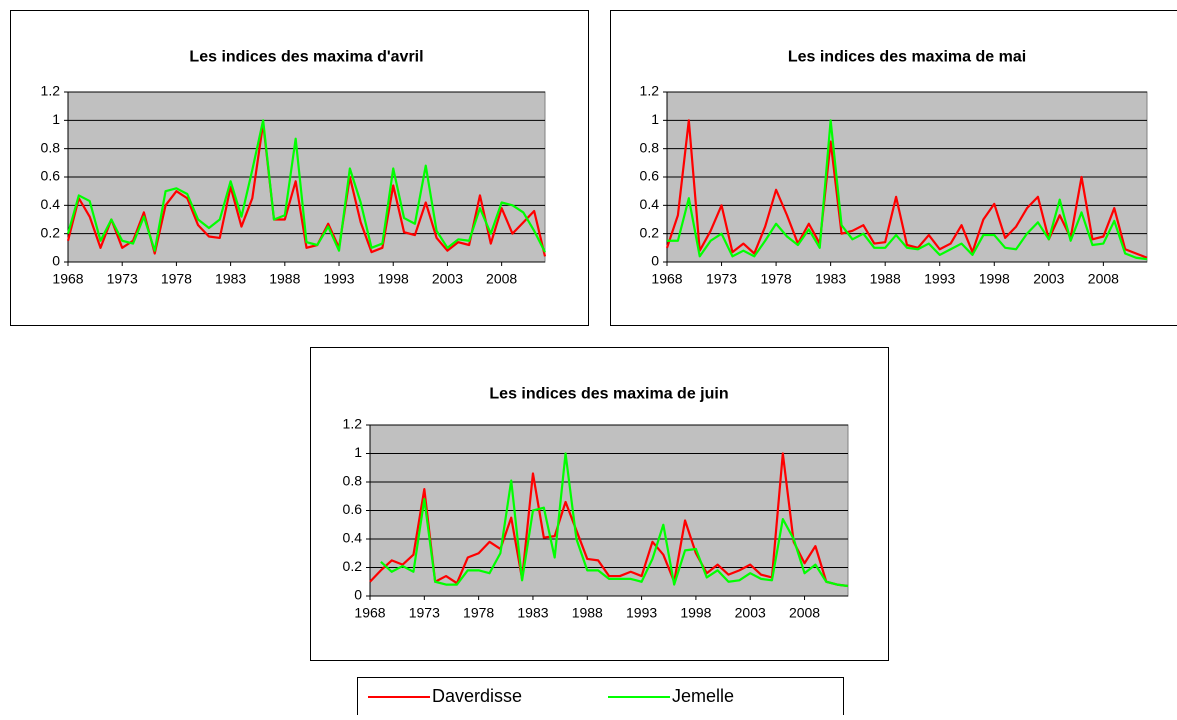 The image size is (1177, 720). Describe the element at coordinates (703, 696) in the screenshot. I see `legend-label: Jemelle` at that location.